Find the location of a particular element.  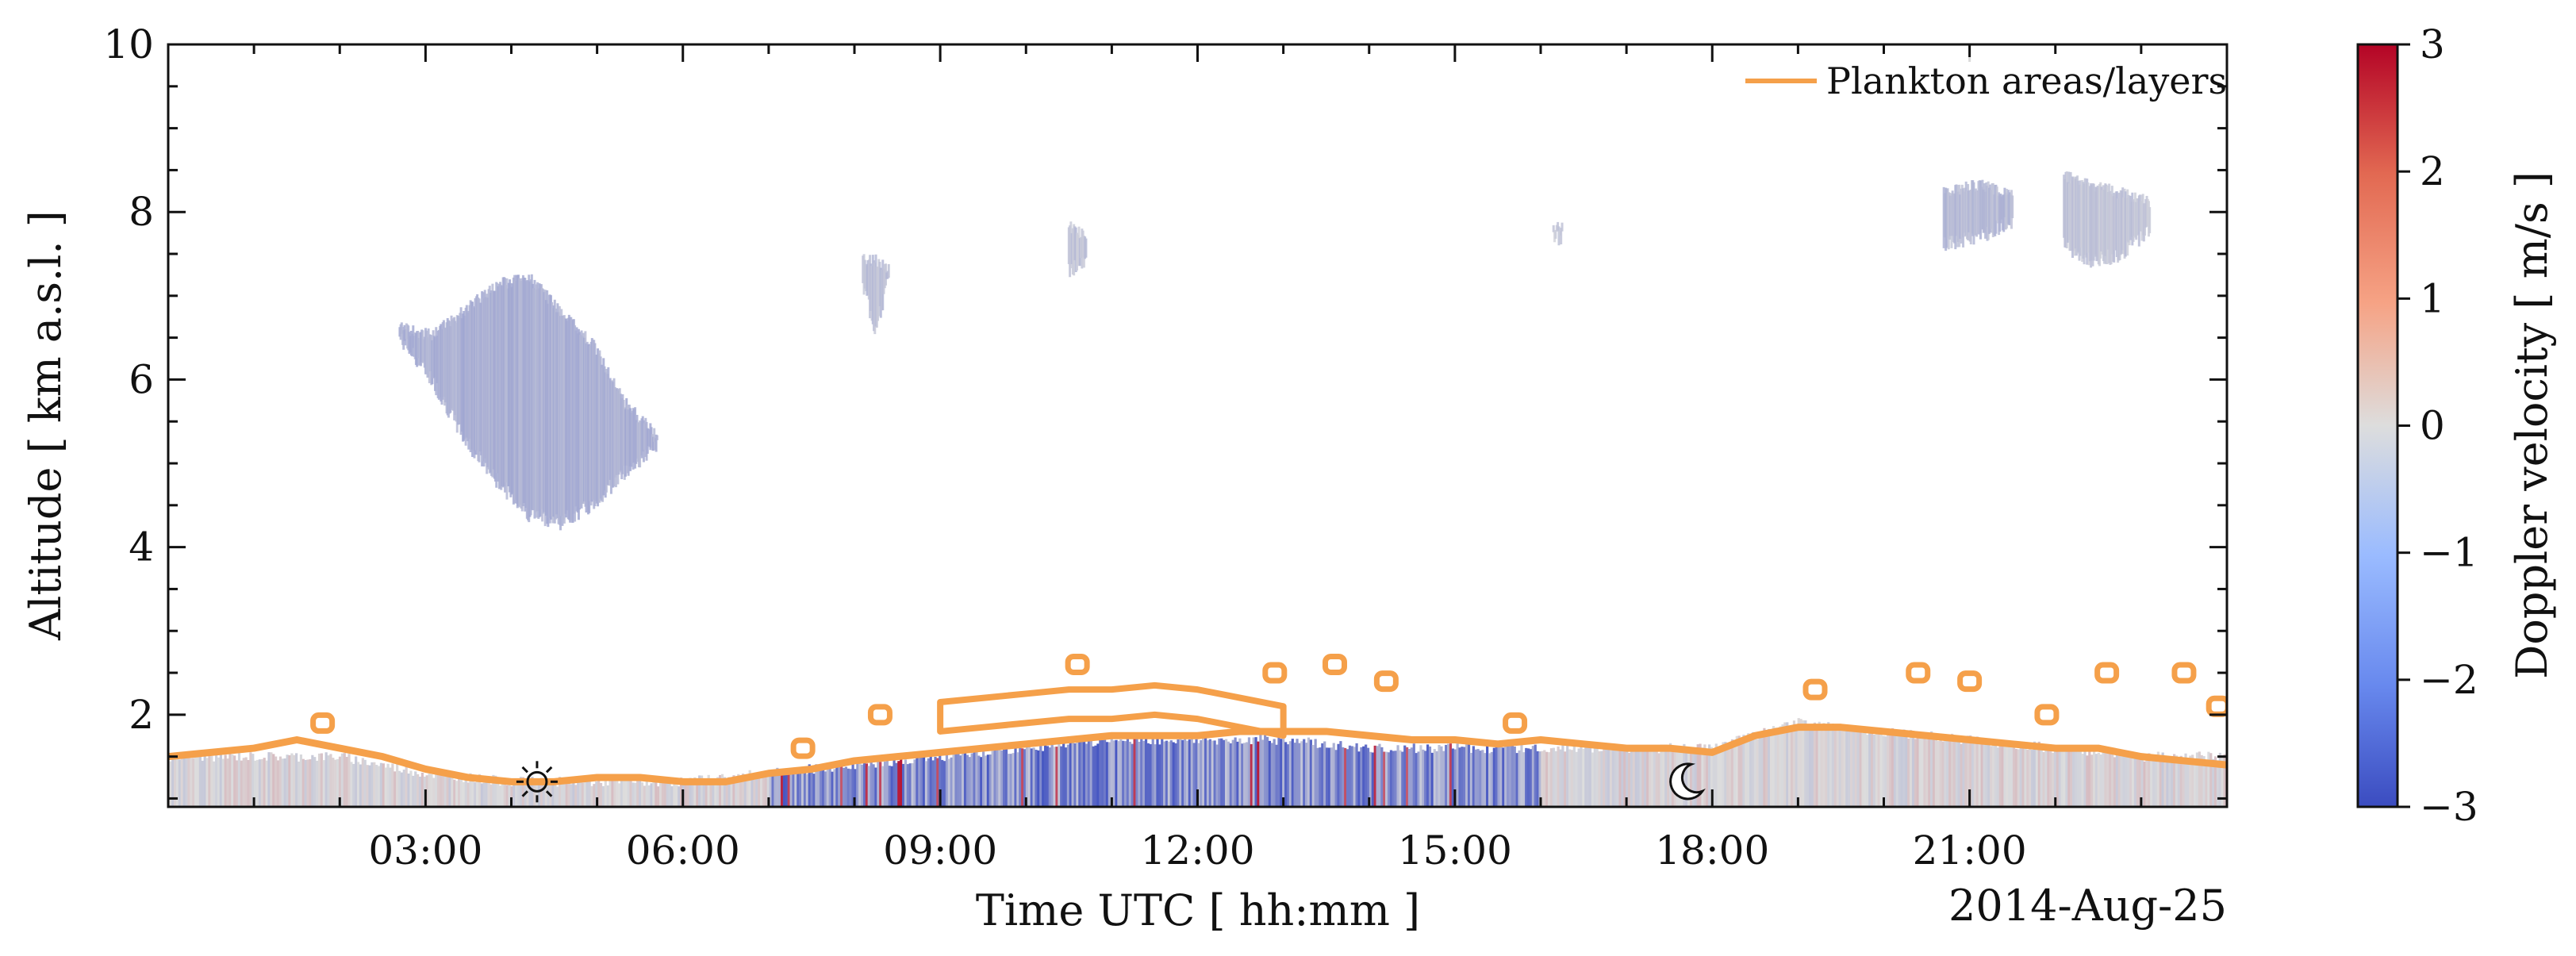

annotation-layer is located at coordinates (1111, 782).